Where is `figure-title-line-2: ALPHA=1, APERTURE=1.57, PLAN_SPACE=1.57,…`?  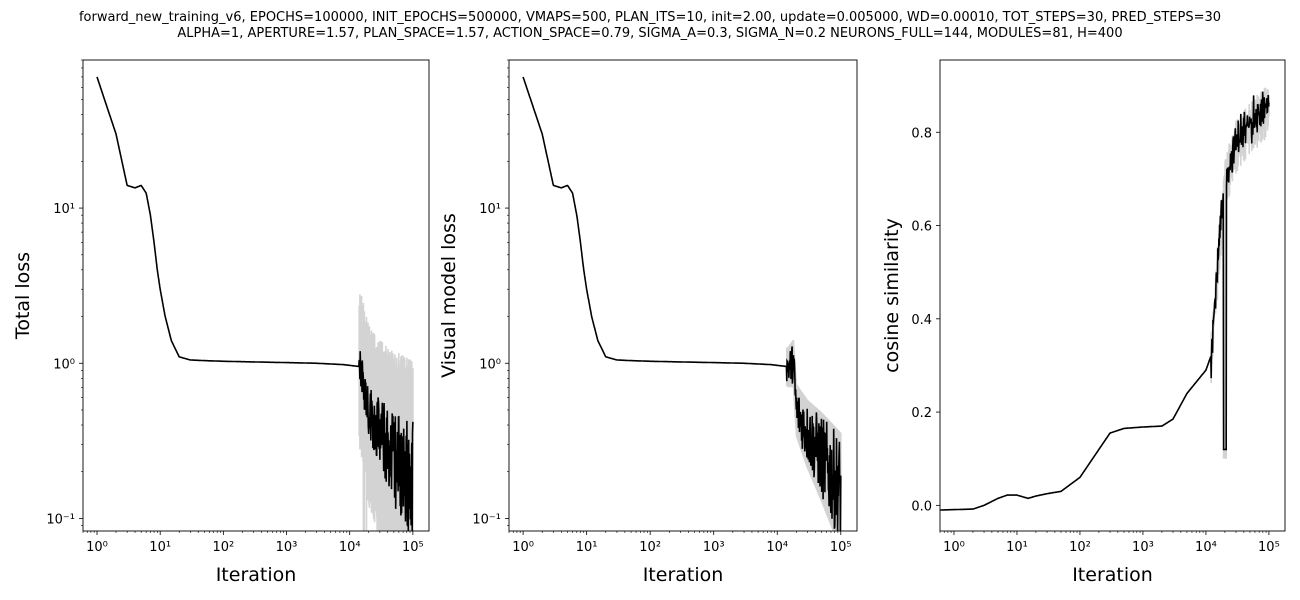
figure-title-line-2: ALPHA=1, APERTURE=1.57, PLAN_SPACE=1.57,… is located at coordinates (650, 33).